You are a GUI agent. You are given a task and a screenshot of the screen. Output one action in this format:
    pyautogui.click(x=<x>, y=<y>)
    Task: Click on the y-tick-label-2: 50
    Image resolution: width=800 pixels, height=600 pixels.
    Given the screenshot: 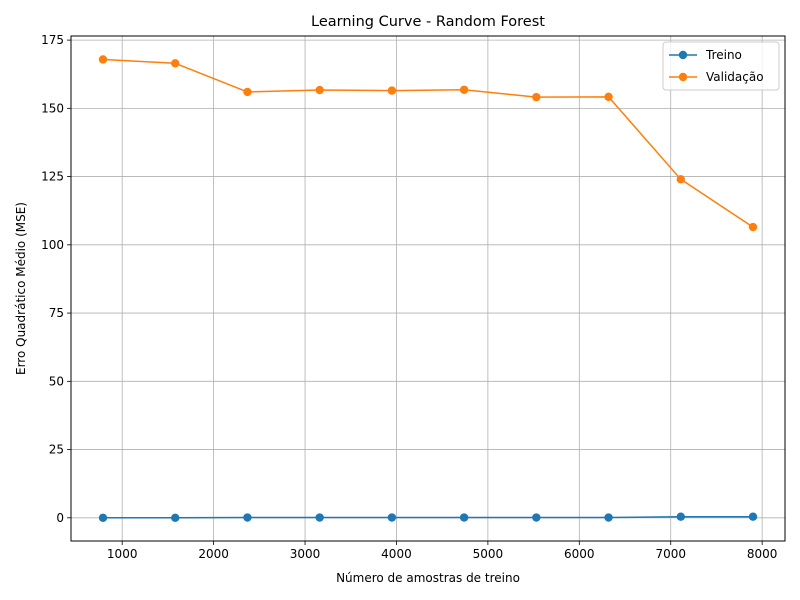 What is the action you would take?
    pyautogui.click(x=56, y=381)
    